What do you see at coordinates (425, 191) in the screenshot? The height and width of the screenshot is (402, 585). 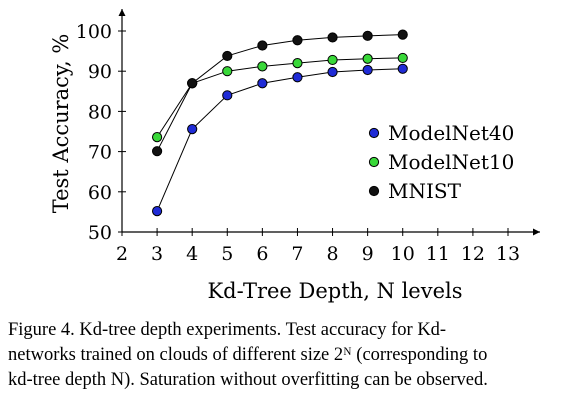 I see `legend-label: MNIST` at bounding box center [425, 191].